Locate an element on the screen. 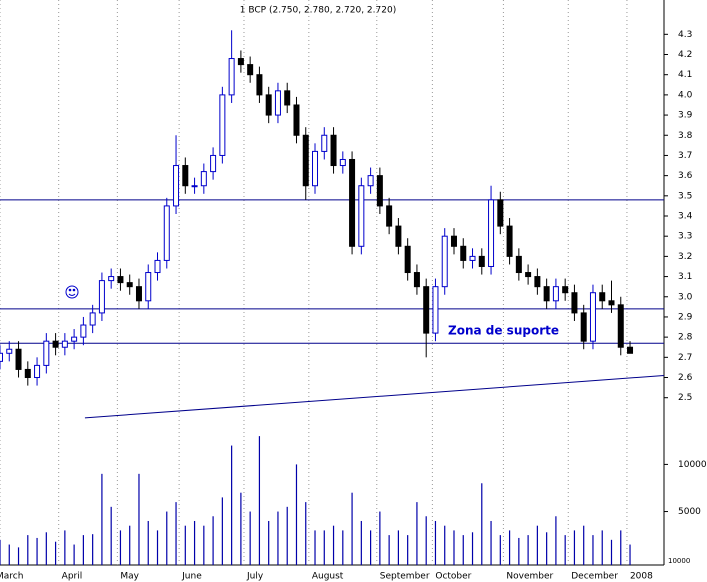 The width and height of the screenshot is (707, 582). x-tick-label: 2008 is located at coordinates (641, 577).